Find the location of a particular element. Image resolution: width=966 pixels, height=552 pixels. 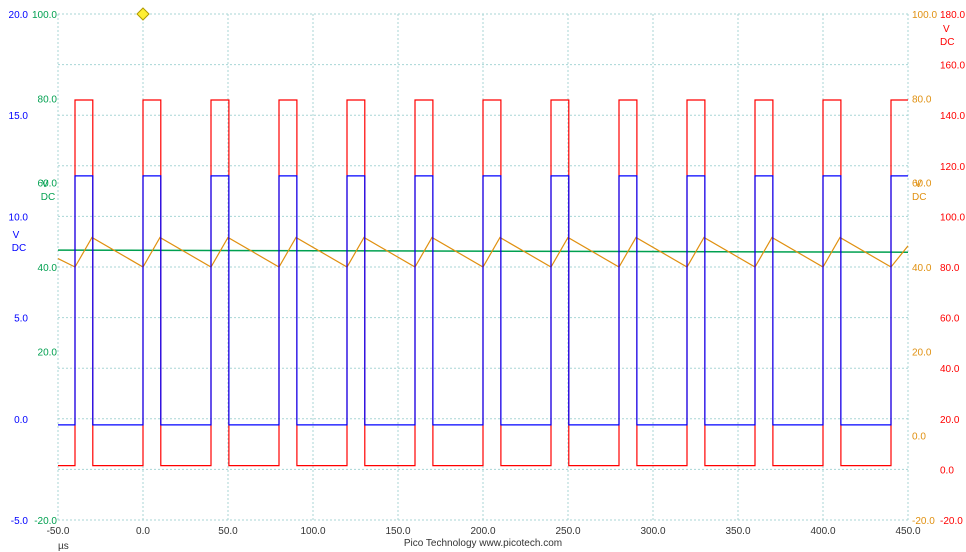

x-tick-label: 200.0 is located at coordinates (482, 531).